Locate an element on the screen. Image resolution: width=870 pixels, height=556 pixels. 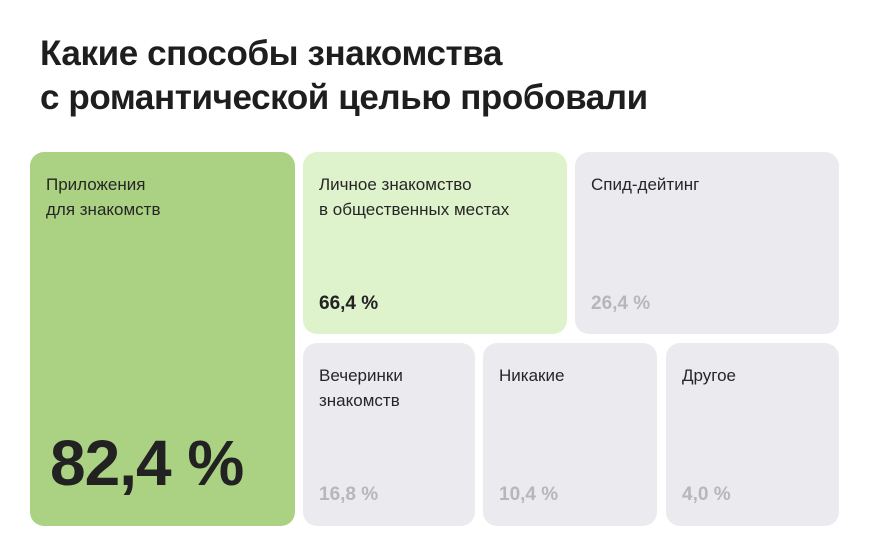
tile-other-label: Другое is located at coordinates (709, 375).